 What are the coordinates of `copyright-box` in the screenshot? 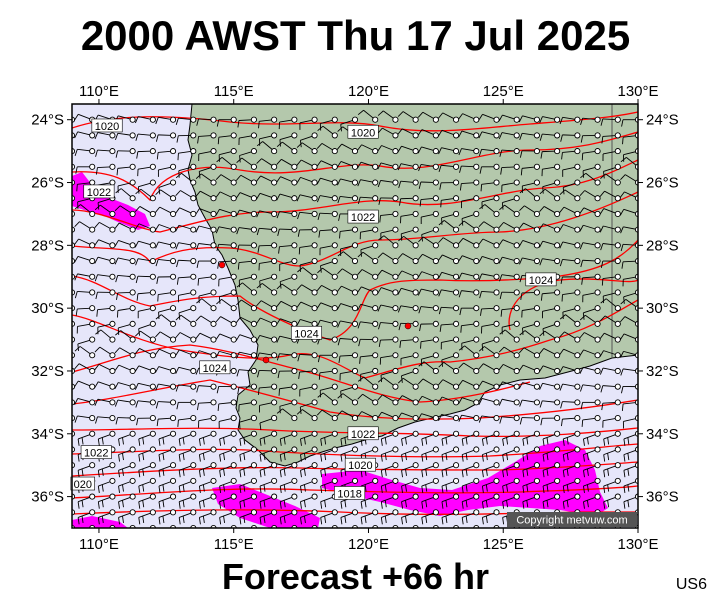 It's located at (572, 519).